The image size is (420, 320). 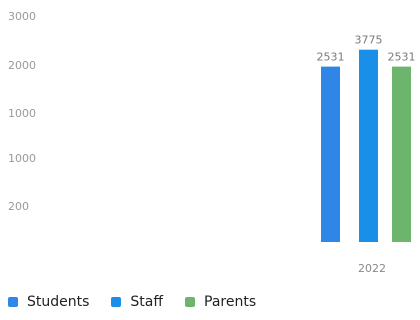 I want to click on legend-swatch-students, so click(x=13, y=302).